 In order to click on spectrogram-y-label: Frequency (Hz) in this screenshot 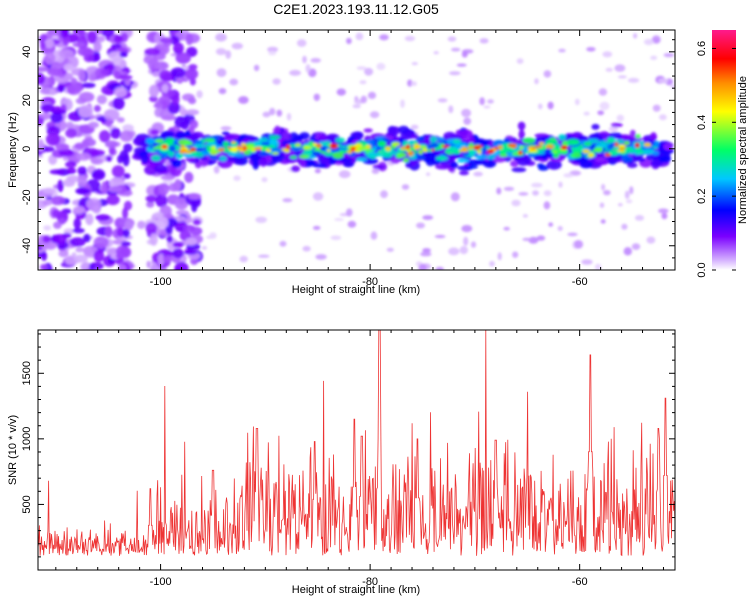, I will do `click(13, 150)`.